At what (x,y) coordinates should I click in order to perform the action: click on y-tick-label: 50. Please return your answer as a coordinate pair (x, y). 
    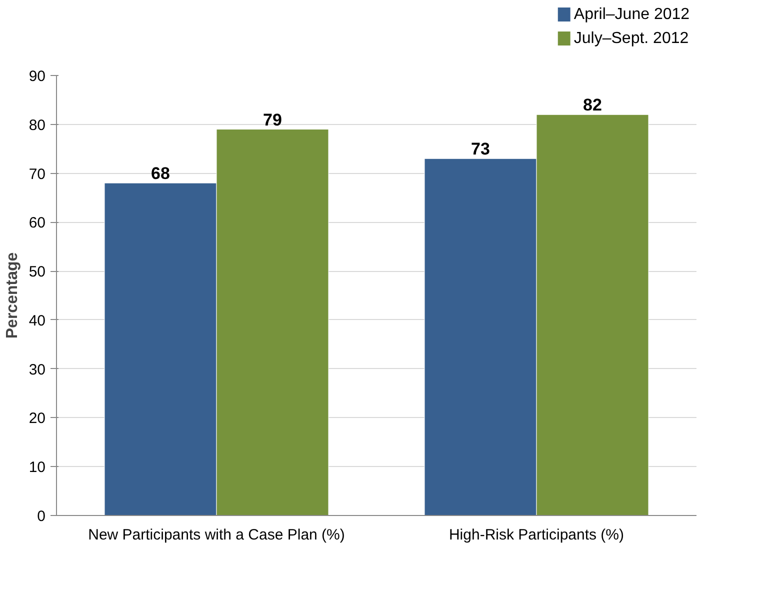
    Looking at the image, I should click on (37, 272).